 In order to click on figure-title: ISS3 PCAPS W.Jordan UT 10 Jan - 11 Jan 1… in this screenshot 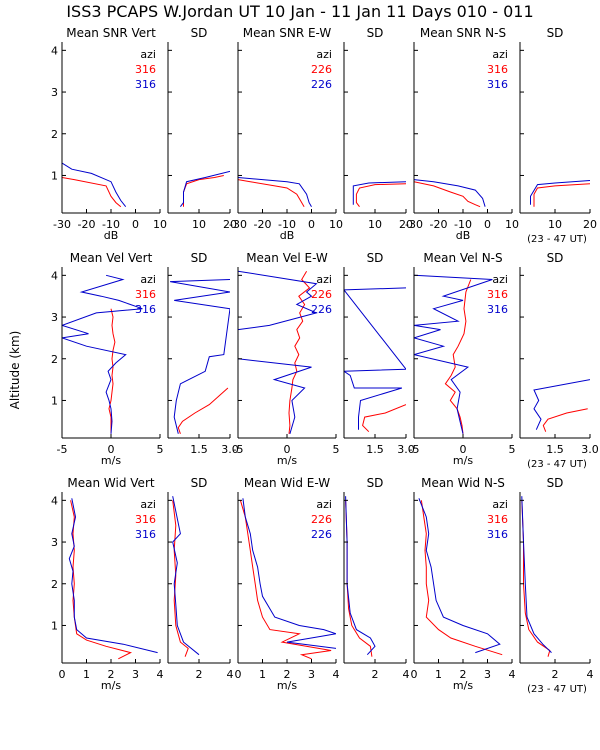, I will do `click(299, 11)`.